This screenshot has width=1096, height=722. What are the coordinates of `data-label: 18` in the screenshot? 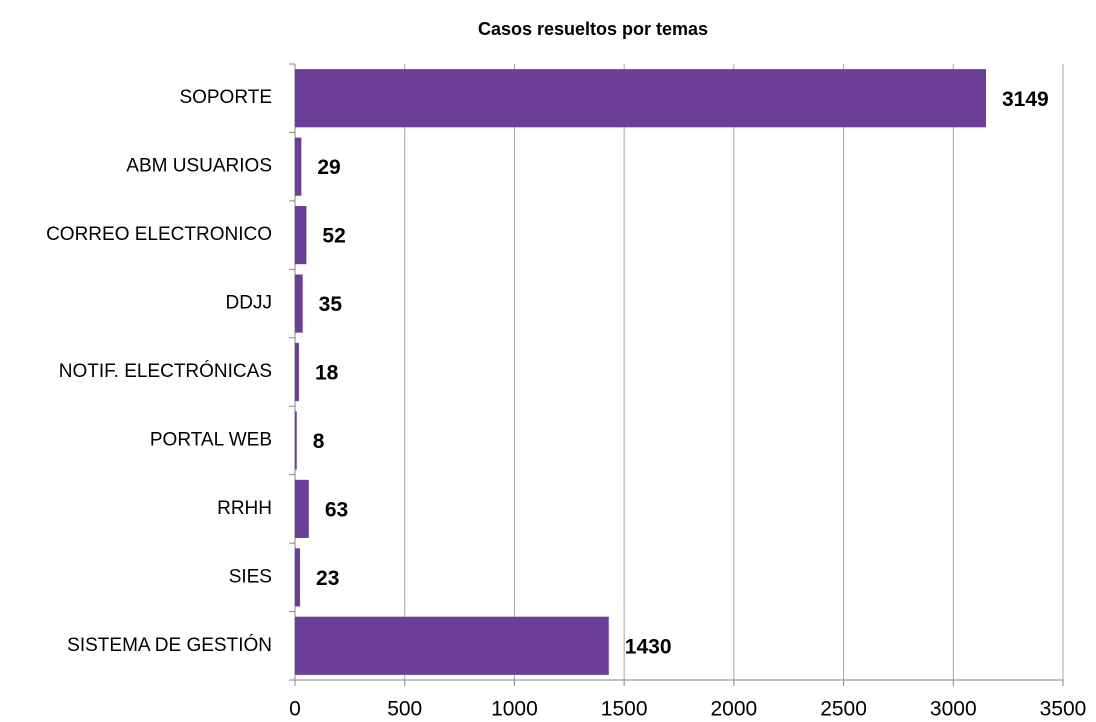 It's located at (327, 373).